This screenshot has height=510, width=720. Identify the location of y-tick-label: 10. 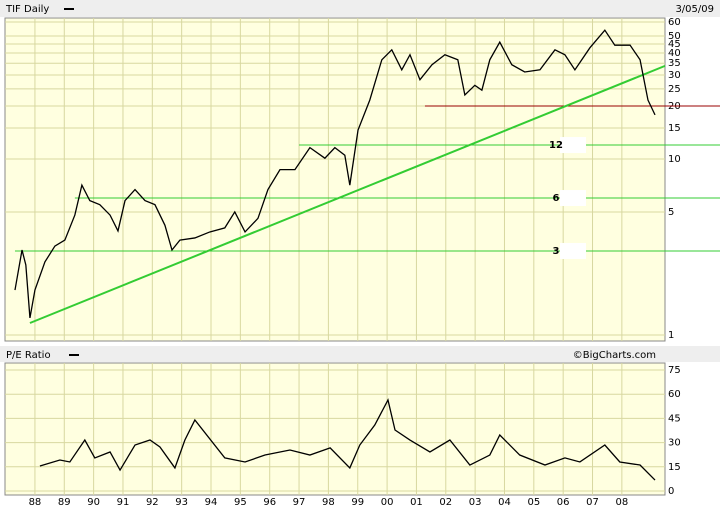
(674, 159).